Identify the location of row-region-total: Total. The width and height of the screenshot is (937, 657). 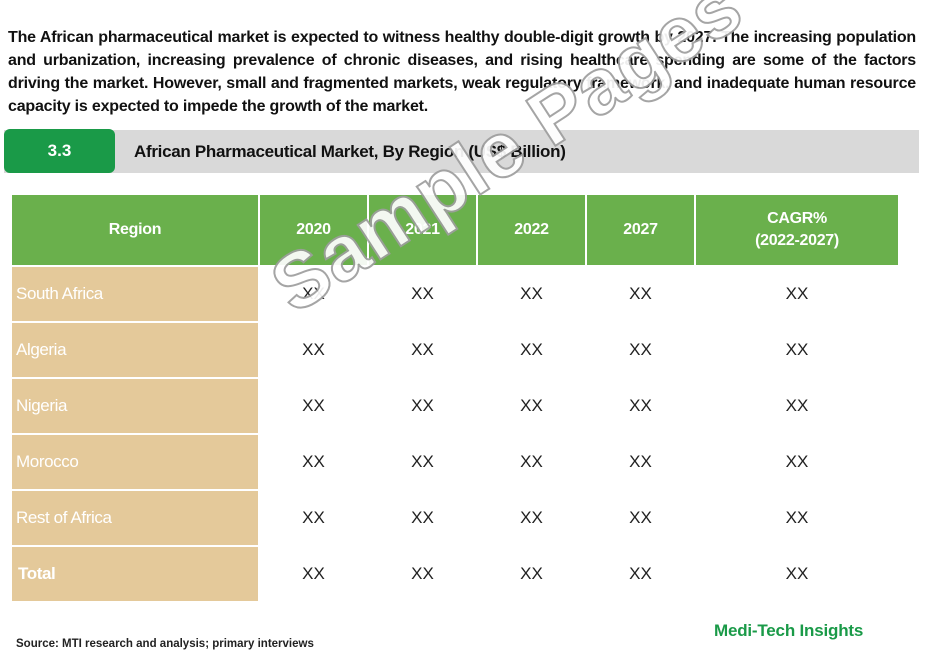
(135, 574).